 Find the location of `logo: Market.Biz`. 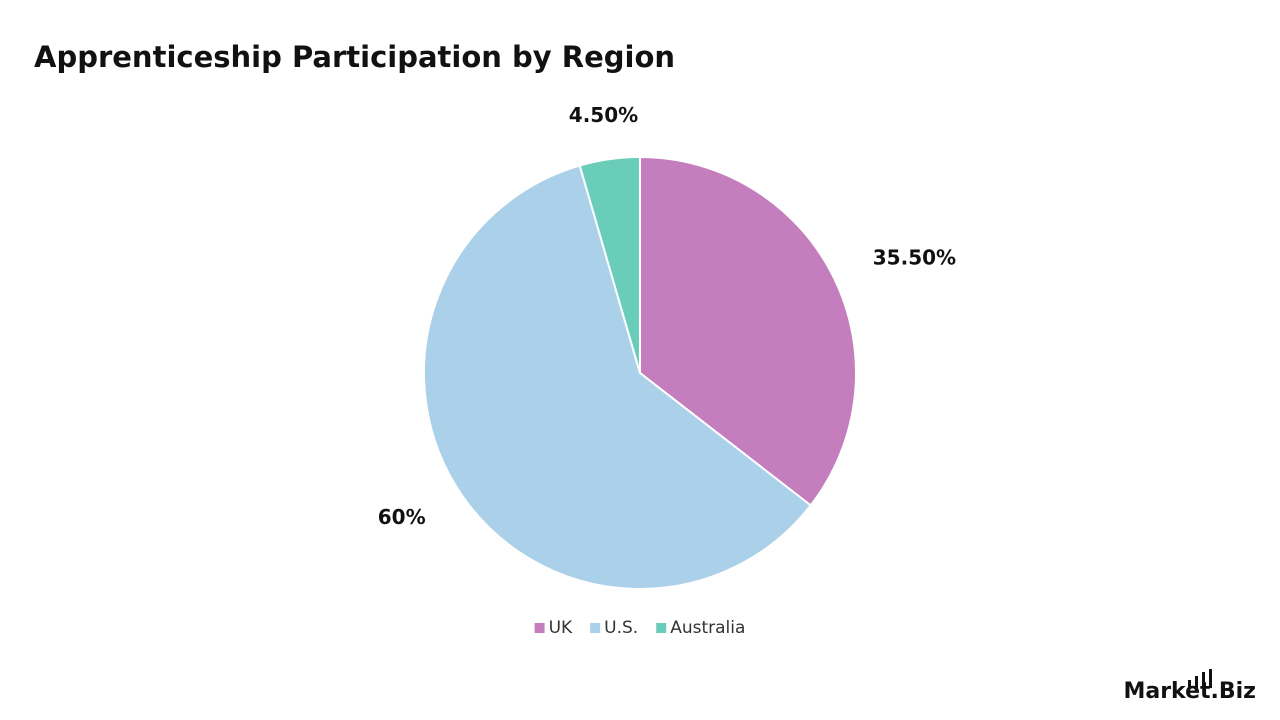

logo: Market.Biz is located at coordinates (1189, 686).